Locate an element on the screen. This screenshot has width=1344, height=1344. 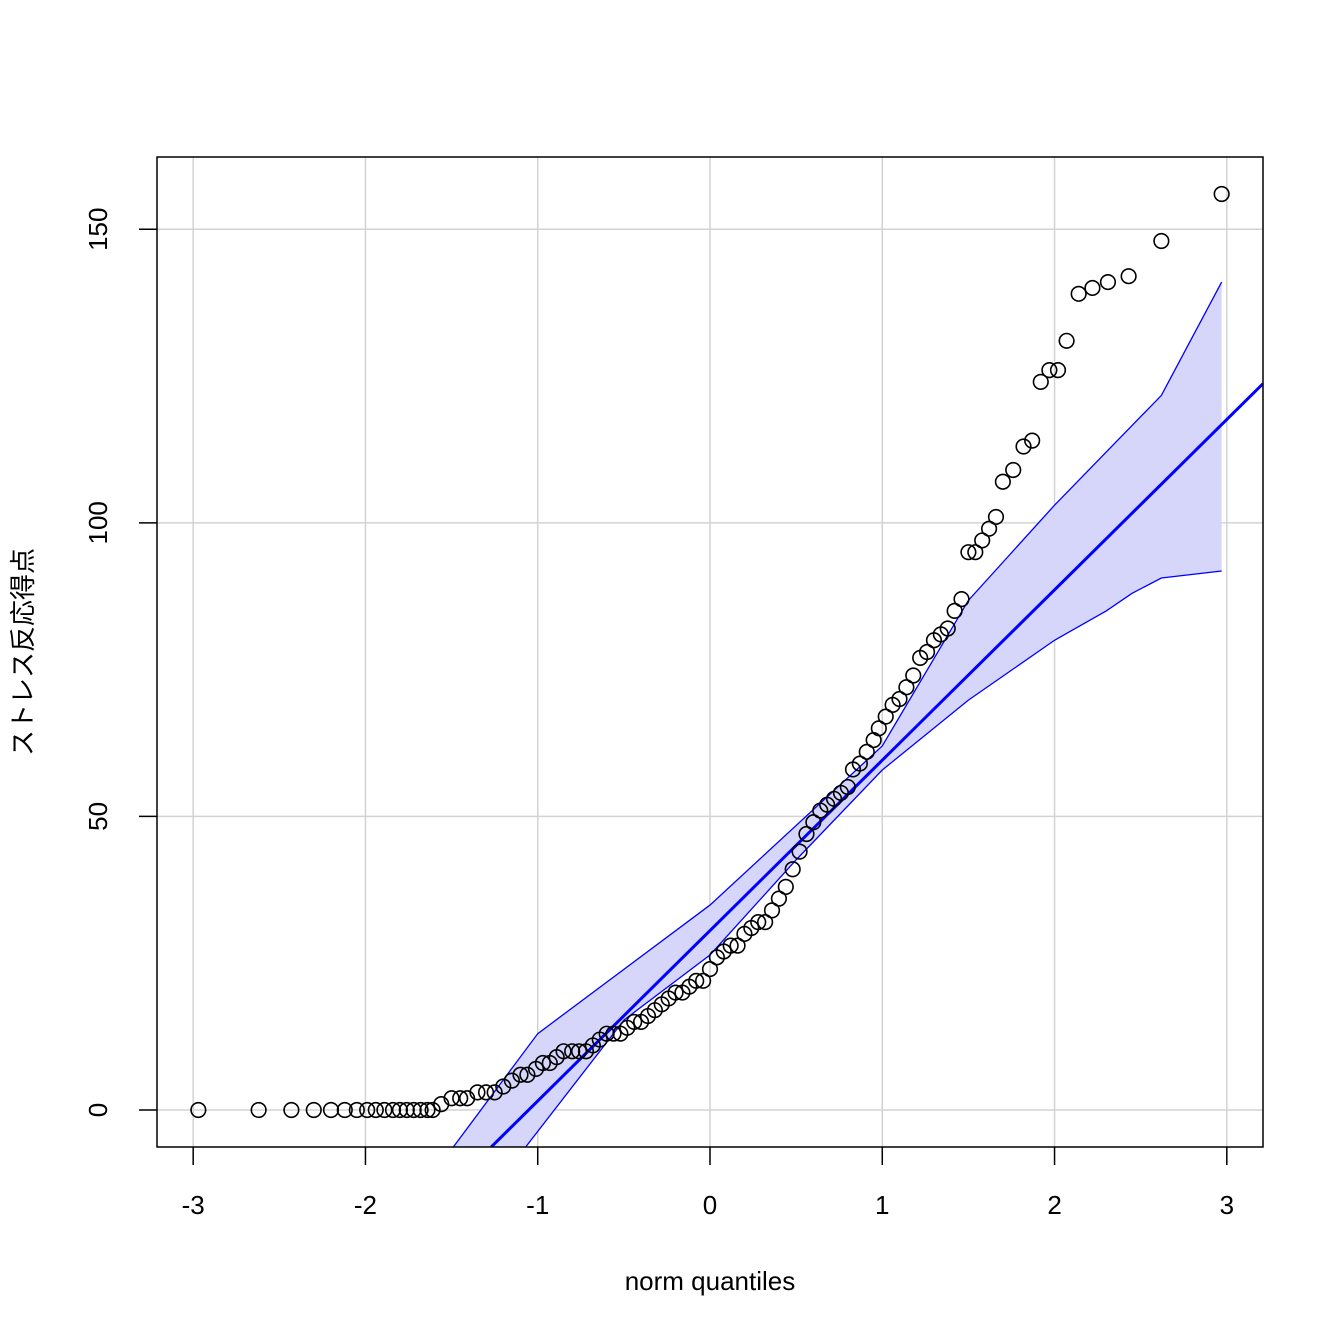
x-tick-label: 0 is located at coordinates (710, 1205).